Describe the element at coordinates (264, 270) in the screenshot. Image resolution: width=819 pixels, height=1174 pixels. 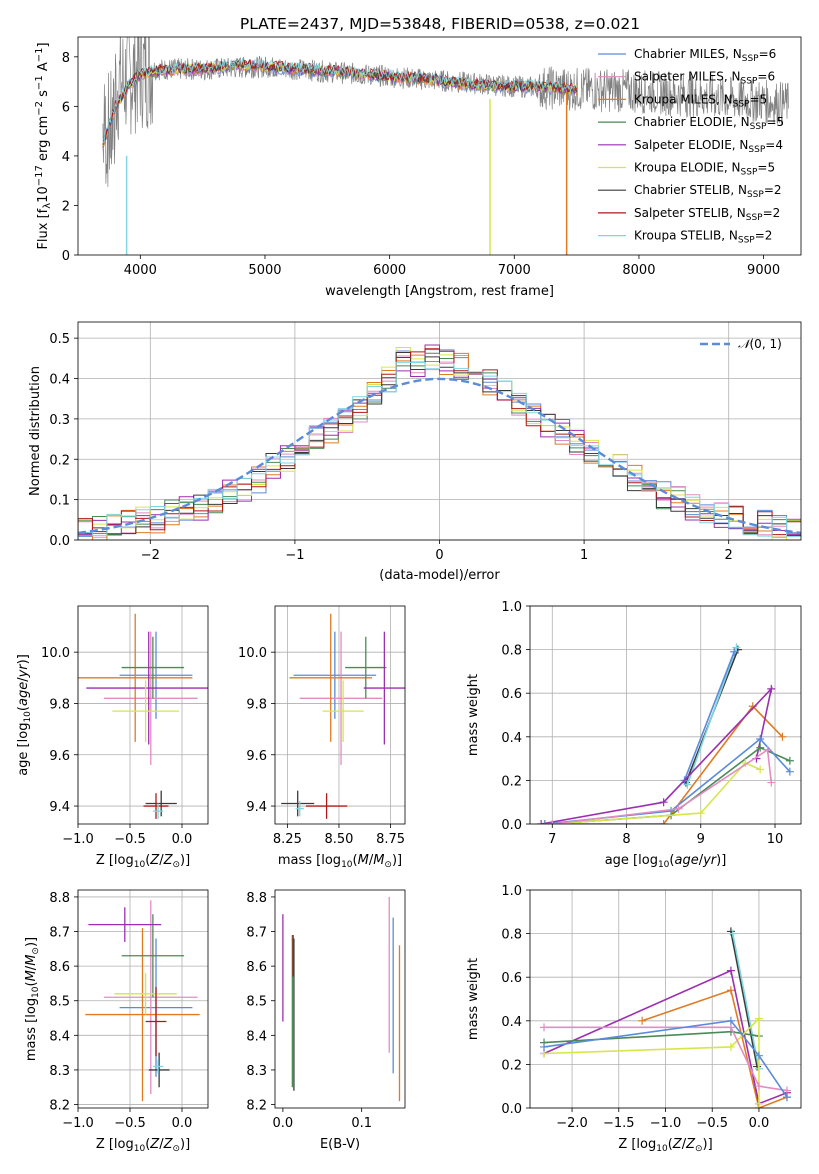
I see `x-tick-label: 5000` at that location.